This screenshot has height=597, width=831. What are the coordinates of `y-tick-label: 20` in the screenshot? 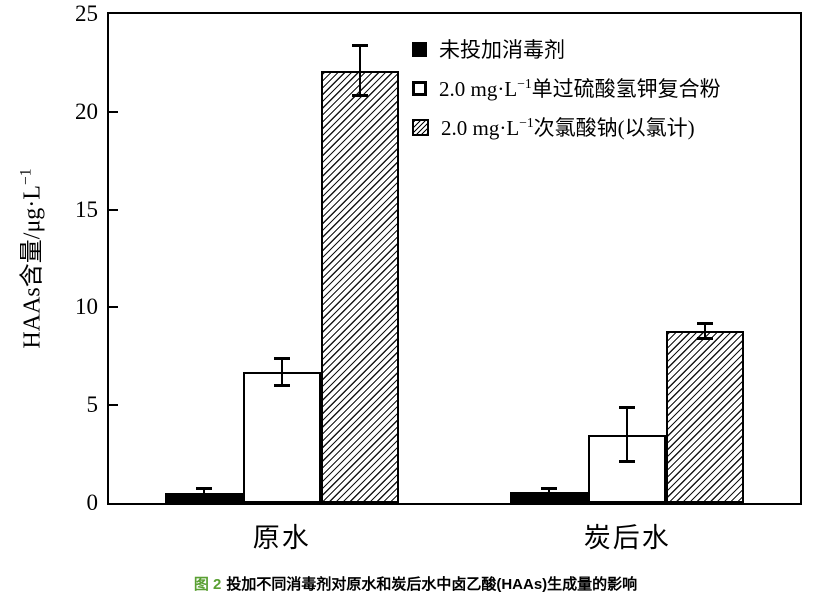 It's located at (86, 111).